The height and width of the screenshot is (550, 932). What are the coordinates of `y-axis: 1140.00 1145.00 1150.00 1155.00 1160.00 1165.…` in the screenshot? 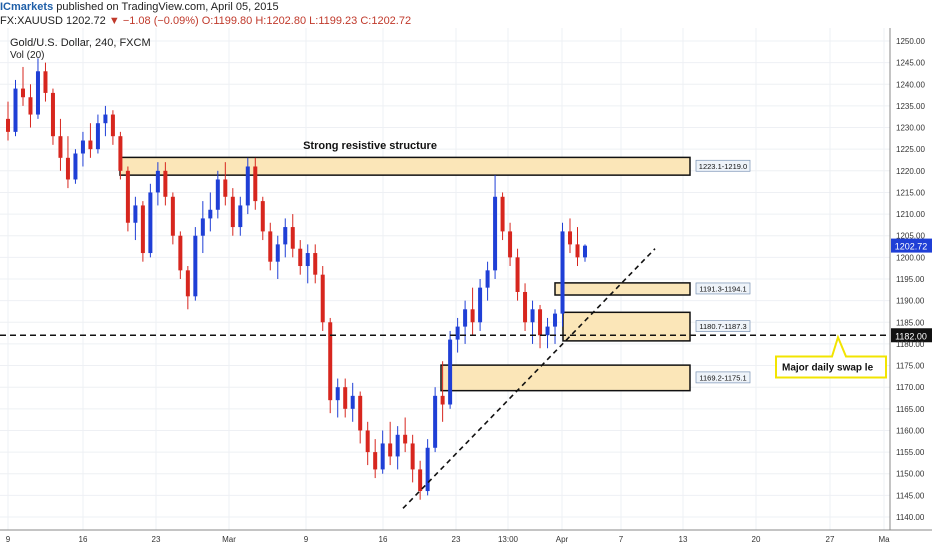 It's located at (910, 279).